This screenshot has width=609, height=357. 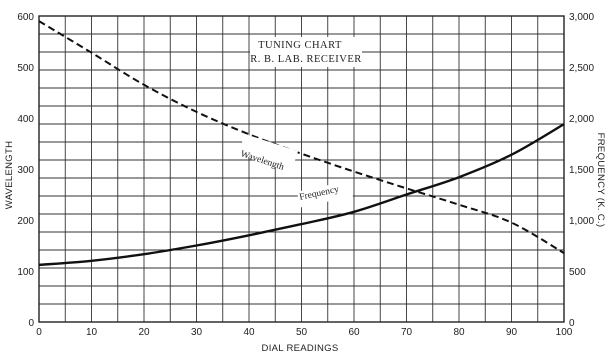 I want to click on y-left-tick-label: 600, so click(x=25, y=17).